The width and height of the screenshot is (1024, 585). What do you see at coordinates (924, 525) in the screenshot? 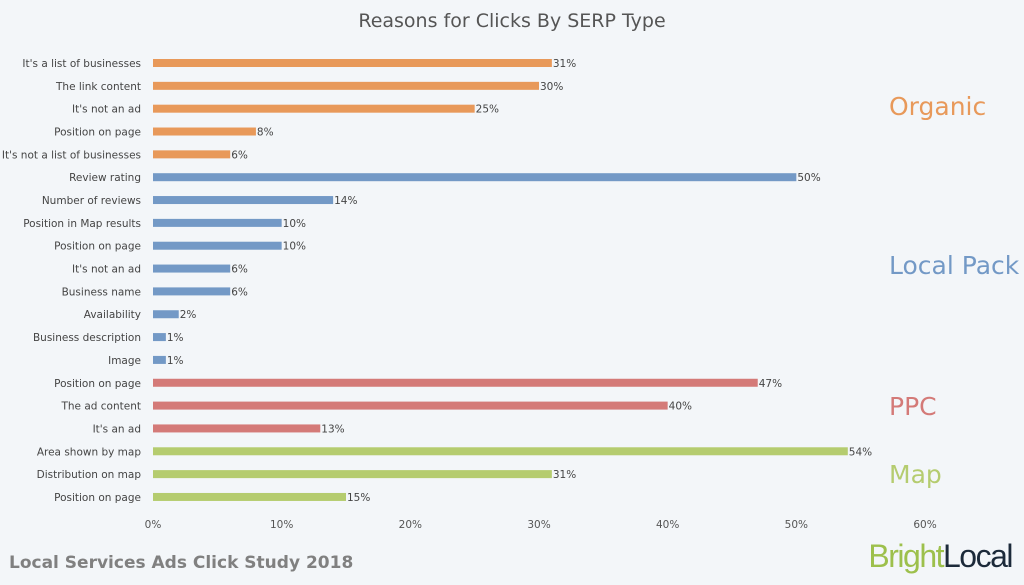
I see `x-tick-label: 60%` at bounding box center [924, 525].